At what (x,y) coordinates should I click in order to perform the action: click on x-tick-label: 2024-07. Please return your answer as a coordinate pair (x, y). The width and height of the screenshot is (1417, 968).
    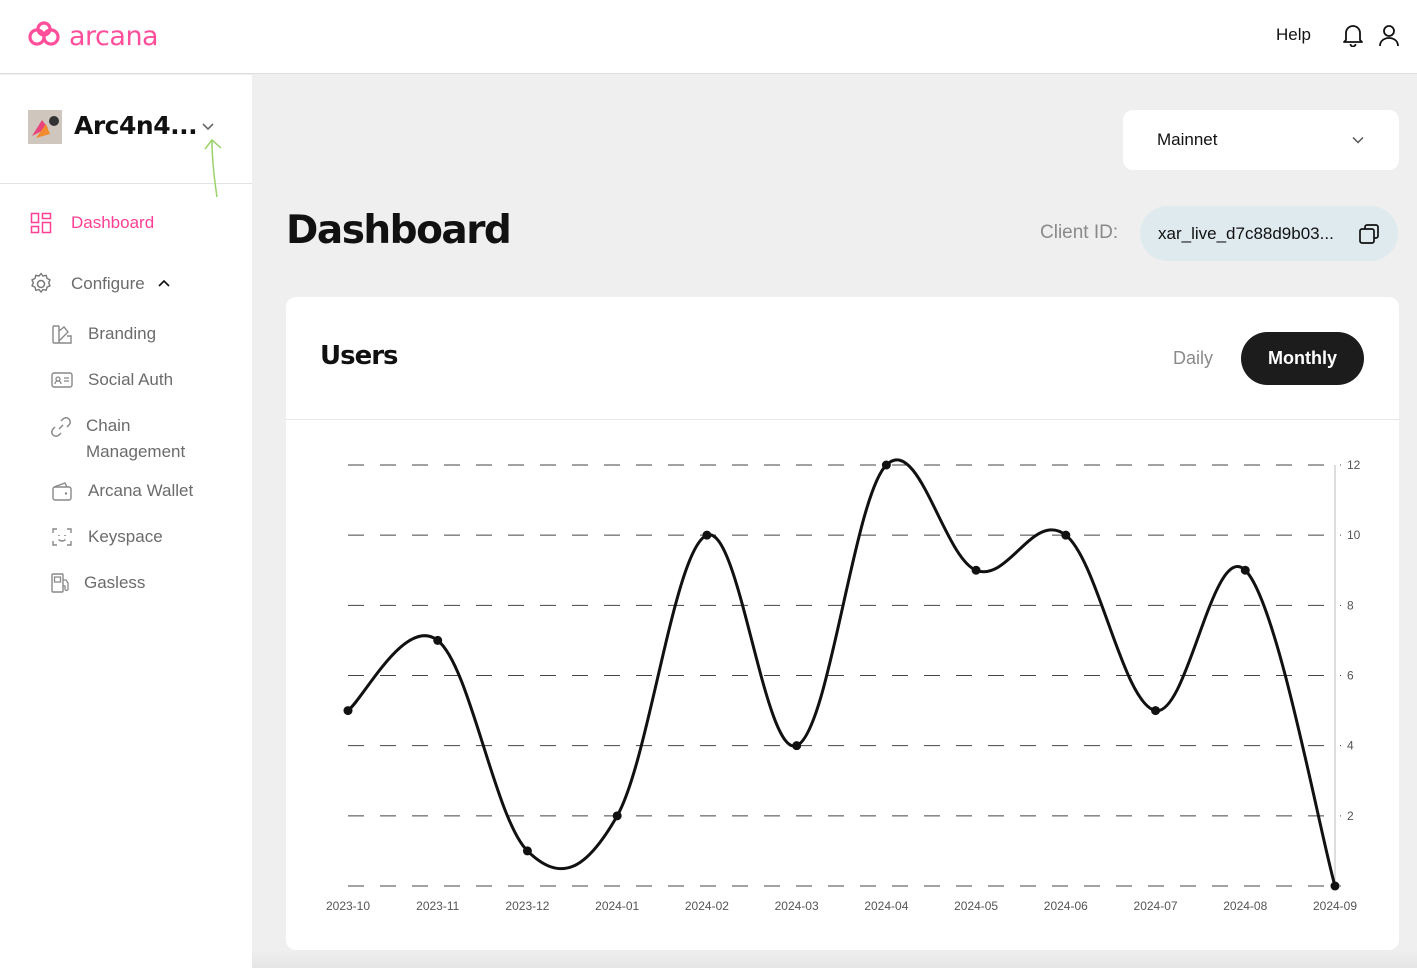
    Looking at the image, I should click on (1156, 906).